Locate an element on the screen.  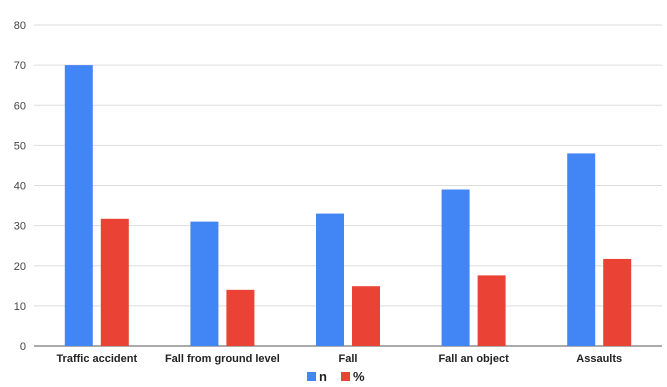
y-tick-label: 80 is located at coordinates (20, 26).